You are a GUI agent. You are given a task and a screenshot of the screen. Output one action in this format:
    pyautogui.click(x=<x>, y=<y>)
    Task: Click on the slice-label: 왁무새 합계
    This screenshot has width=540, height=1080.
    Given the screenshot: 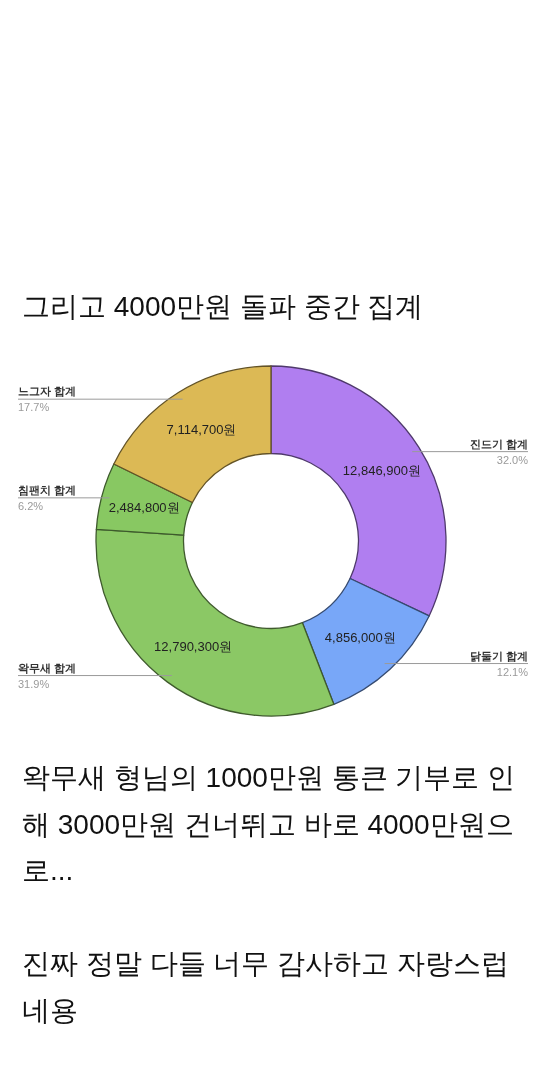 What is the action you would take?
    pyautogui.click(x=47, y=667)
    